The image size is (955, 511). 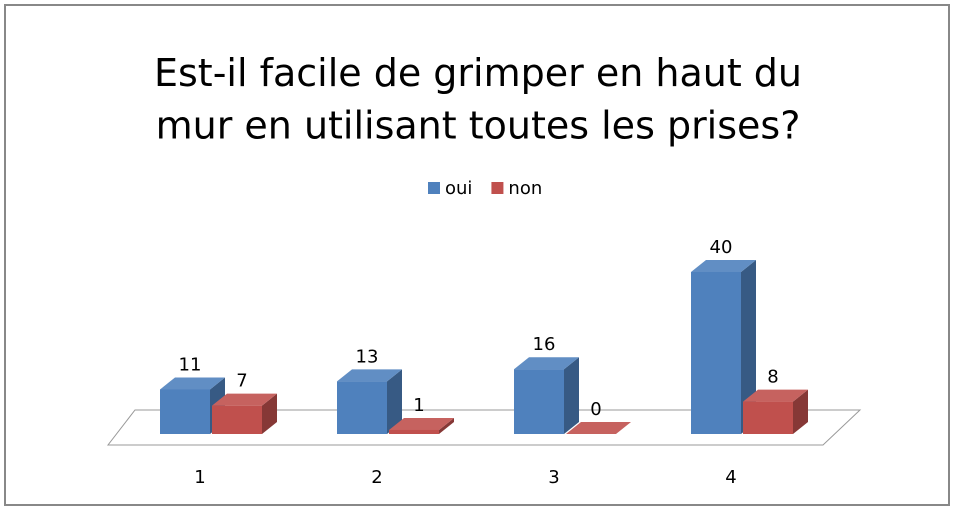 I want to click on data-label: 13, so click(x=367, y=356).